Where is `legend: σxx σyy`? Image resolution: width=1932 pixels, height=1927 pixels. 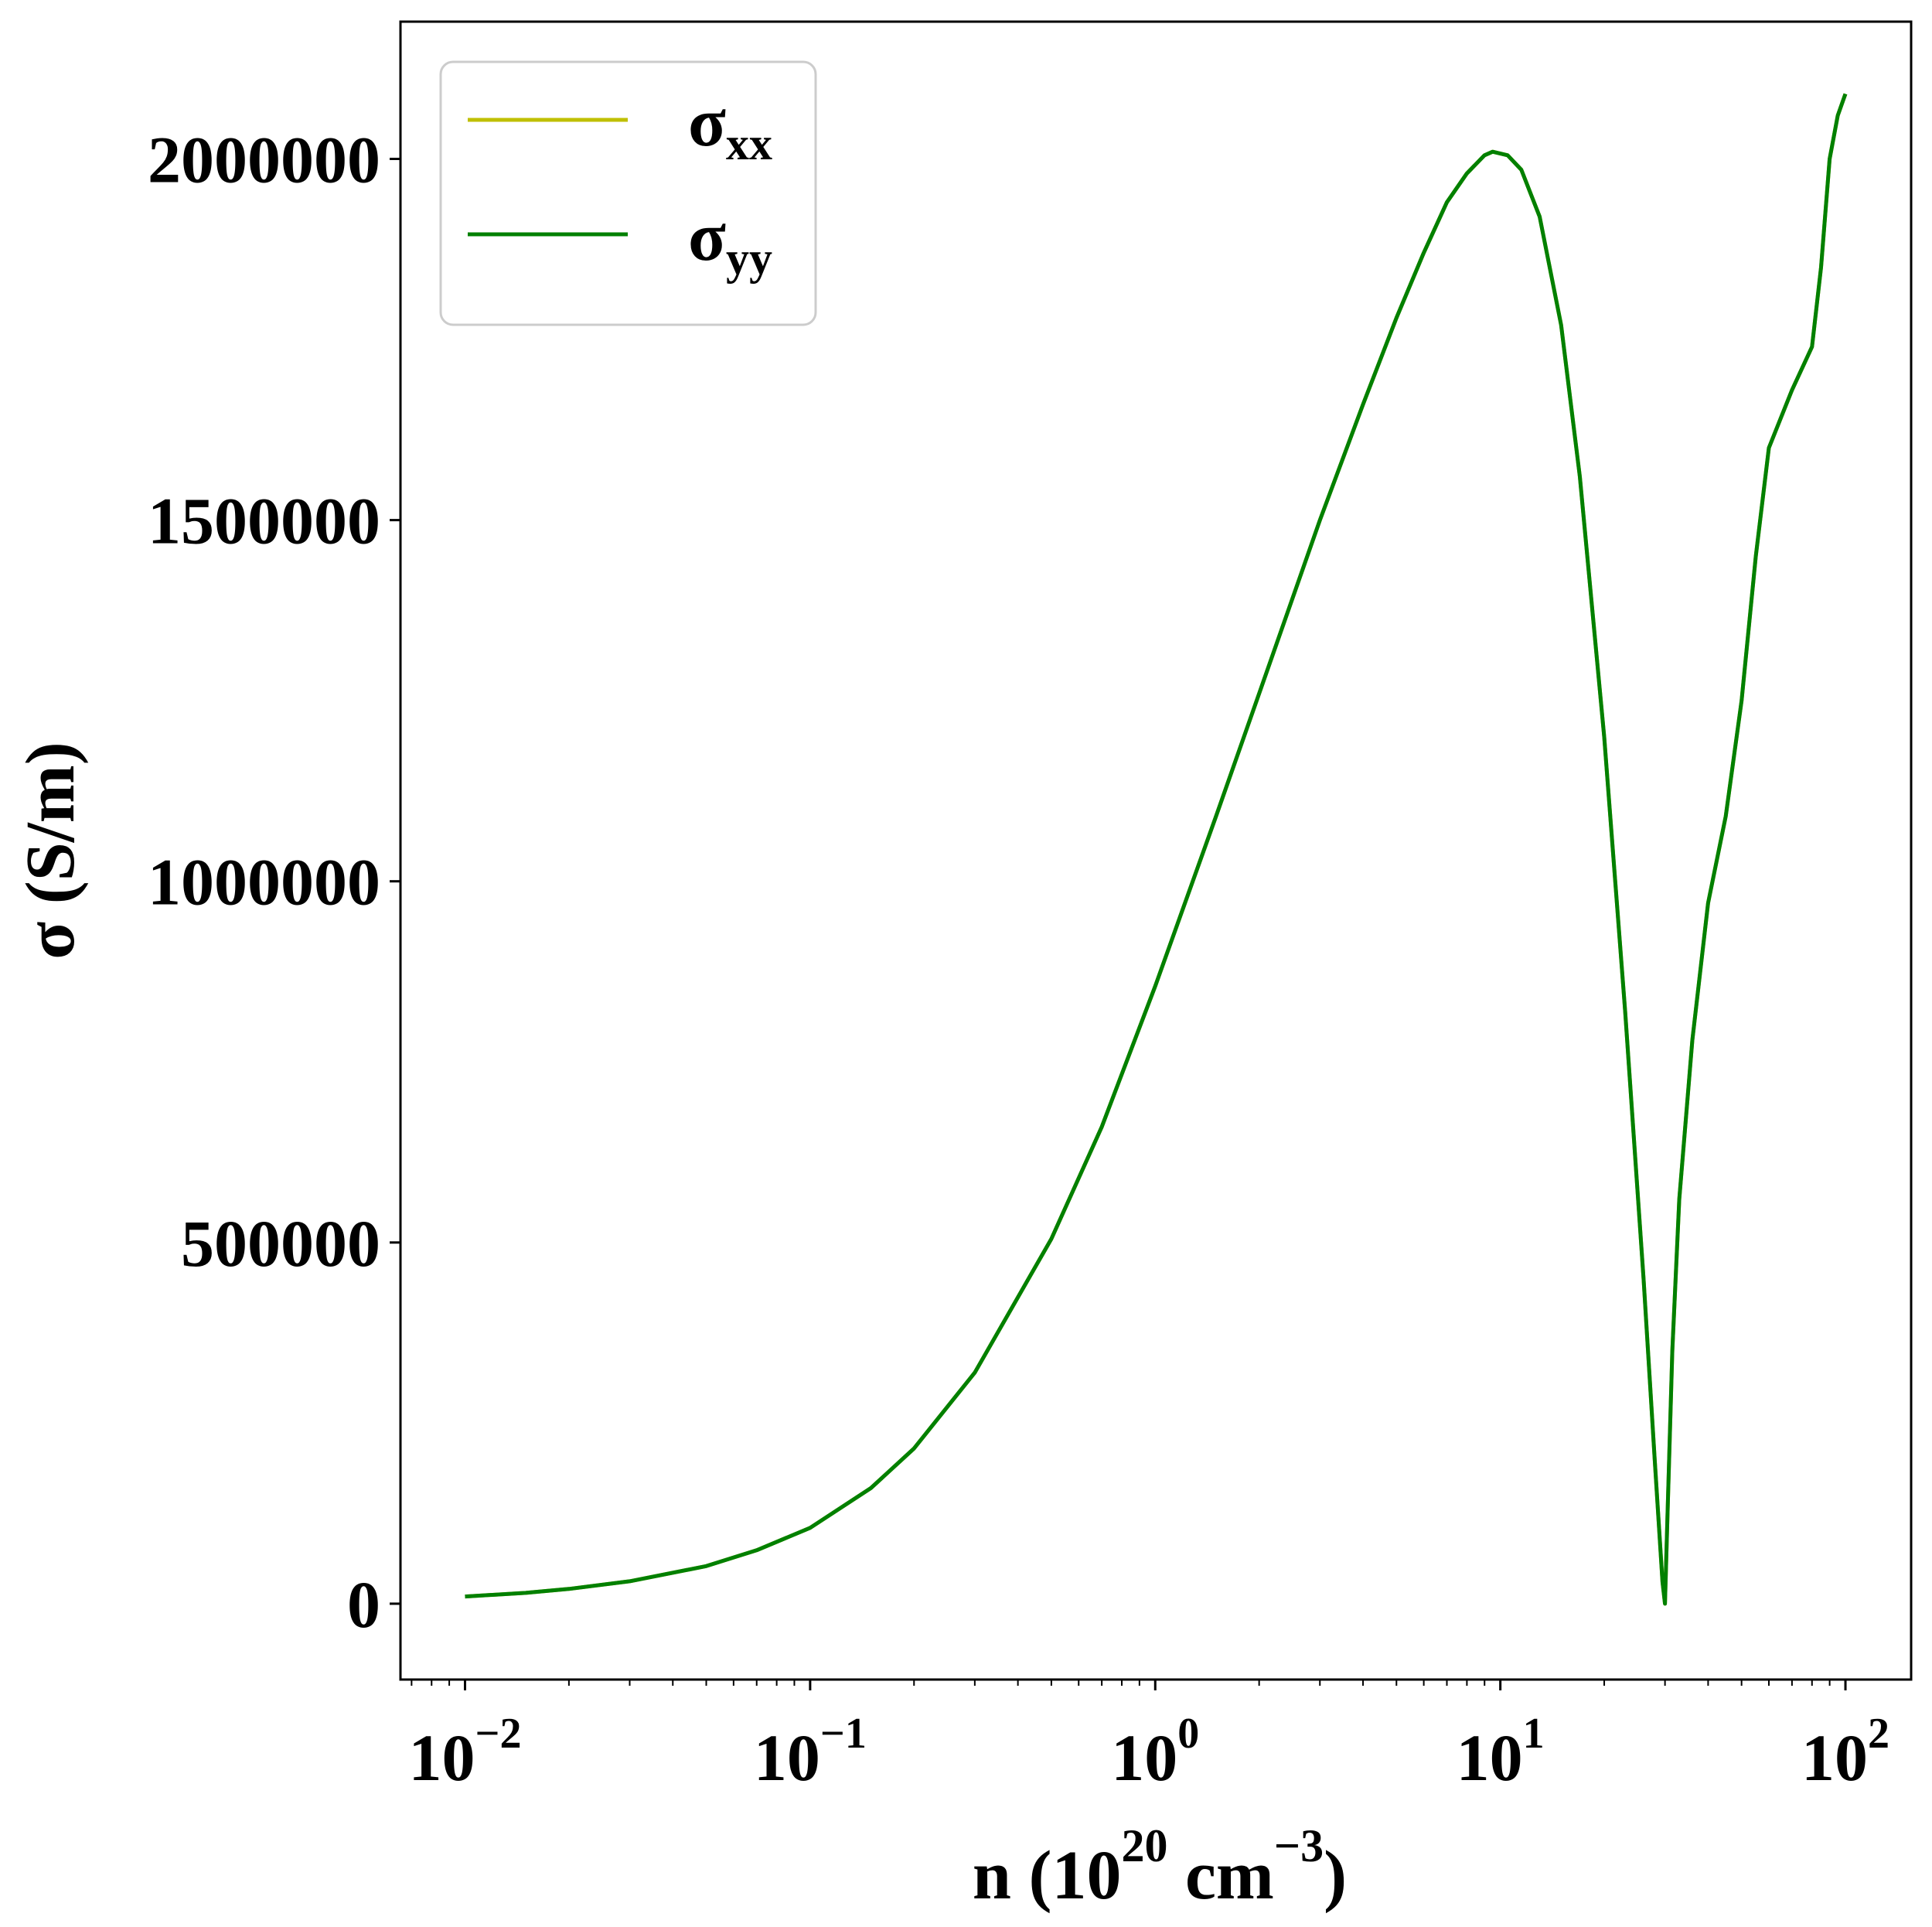
legend: σxx σyy is located at coordinates (628, 193).